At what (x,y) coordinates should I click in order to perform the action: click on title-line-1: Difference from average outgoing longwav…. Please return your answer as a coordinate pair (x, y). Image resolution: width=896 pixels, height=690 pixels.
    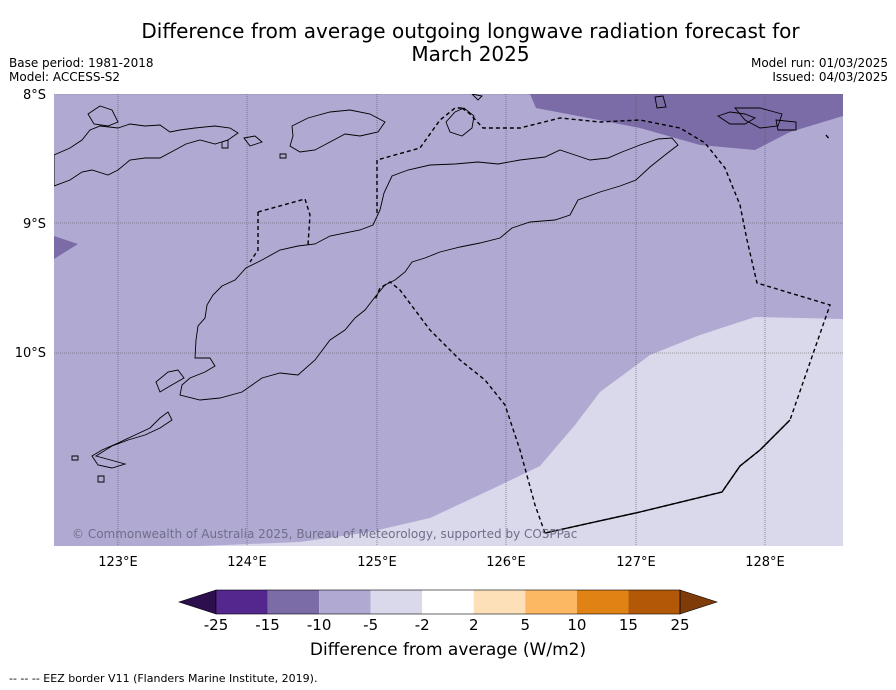
    Looking at the image, I should click on (470, 31).